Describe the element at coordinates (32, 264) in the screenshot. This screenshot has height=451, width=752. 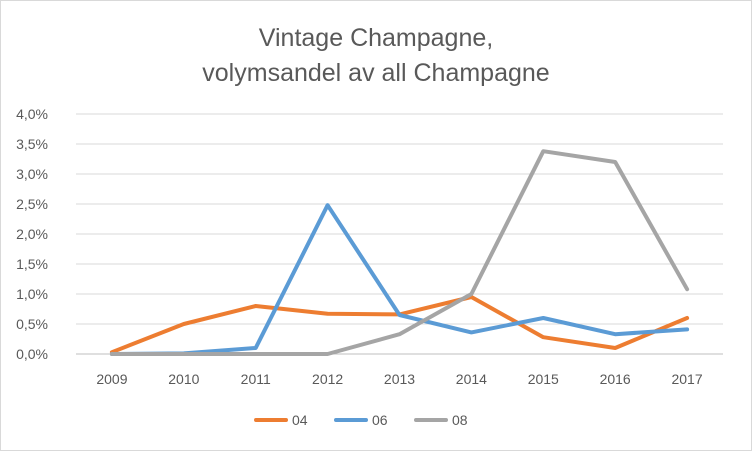
I see `y-tick-label: 1,5%` at that location.